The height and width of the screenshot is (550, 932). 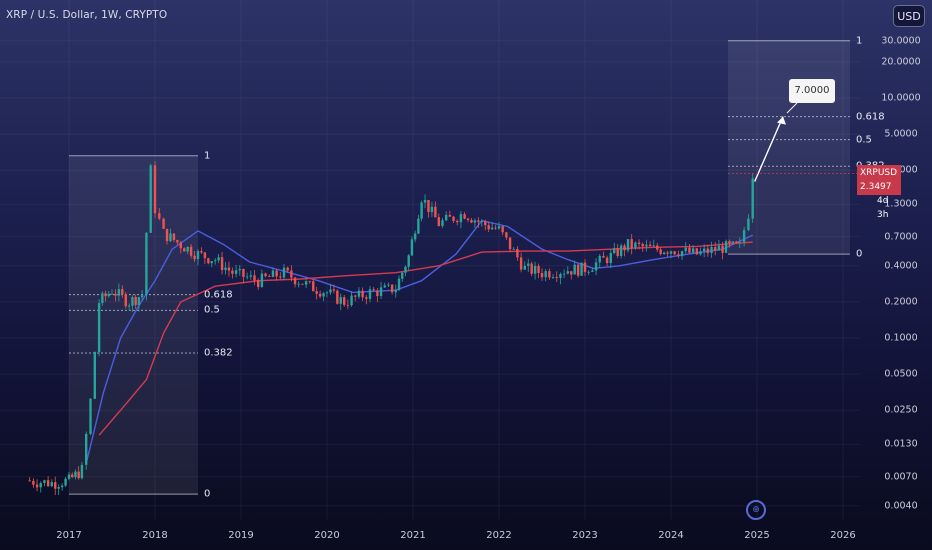 I want to click on y-tick-label: 0.4000, so click(x=901, y=266).